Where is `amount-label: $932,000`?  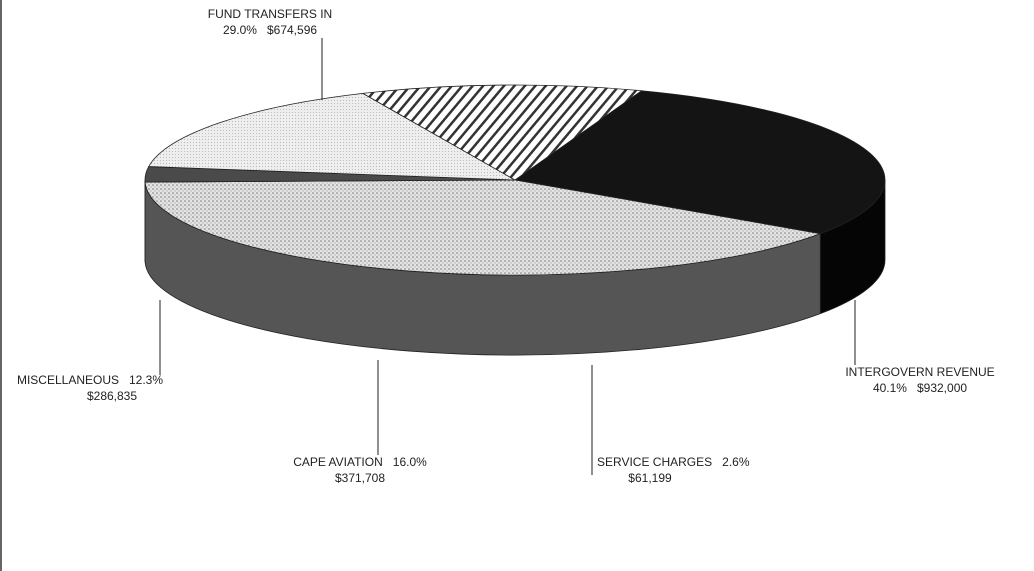 amount-label: $932,000 is located at coordinates (942, 388).